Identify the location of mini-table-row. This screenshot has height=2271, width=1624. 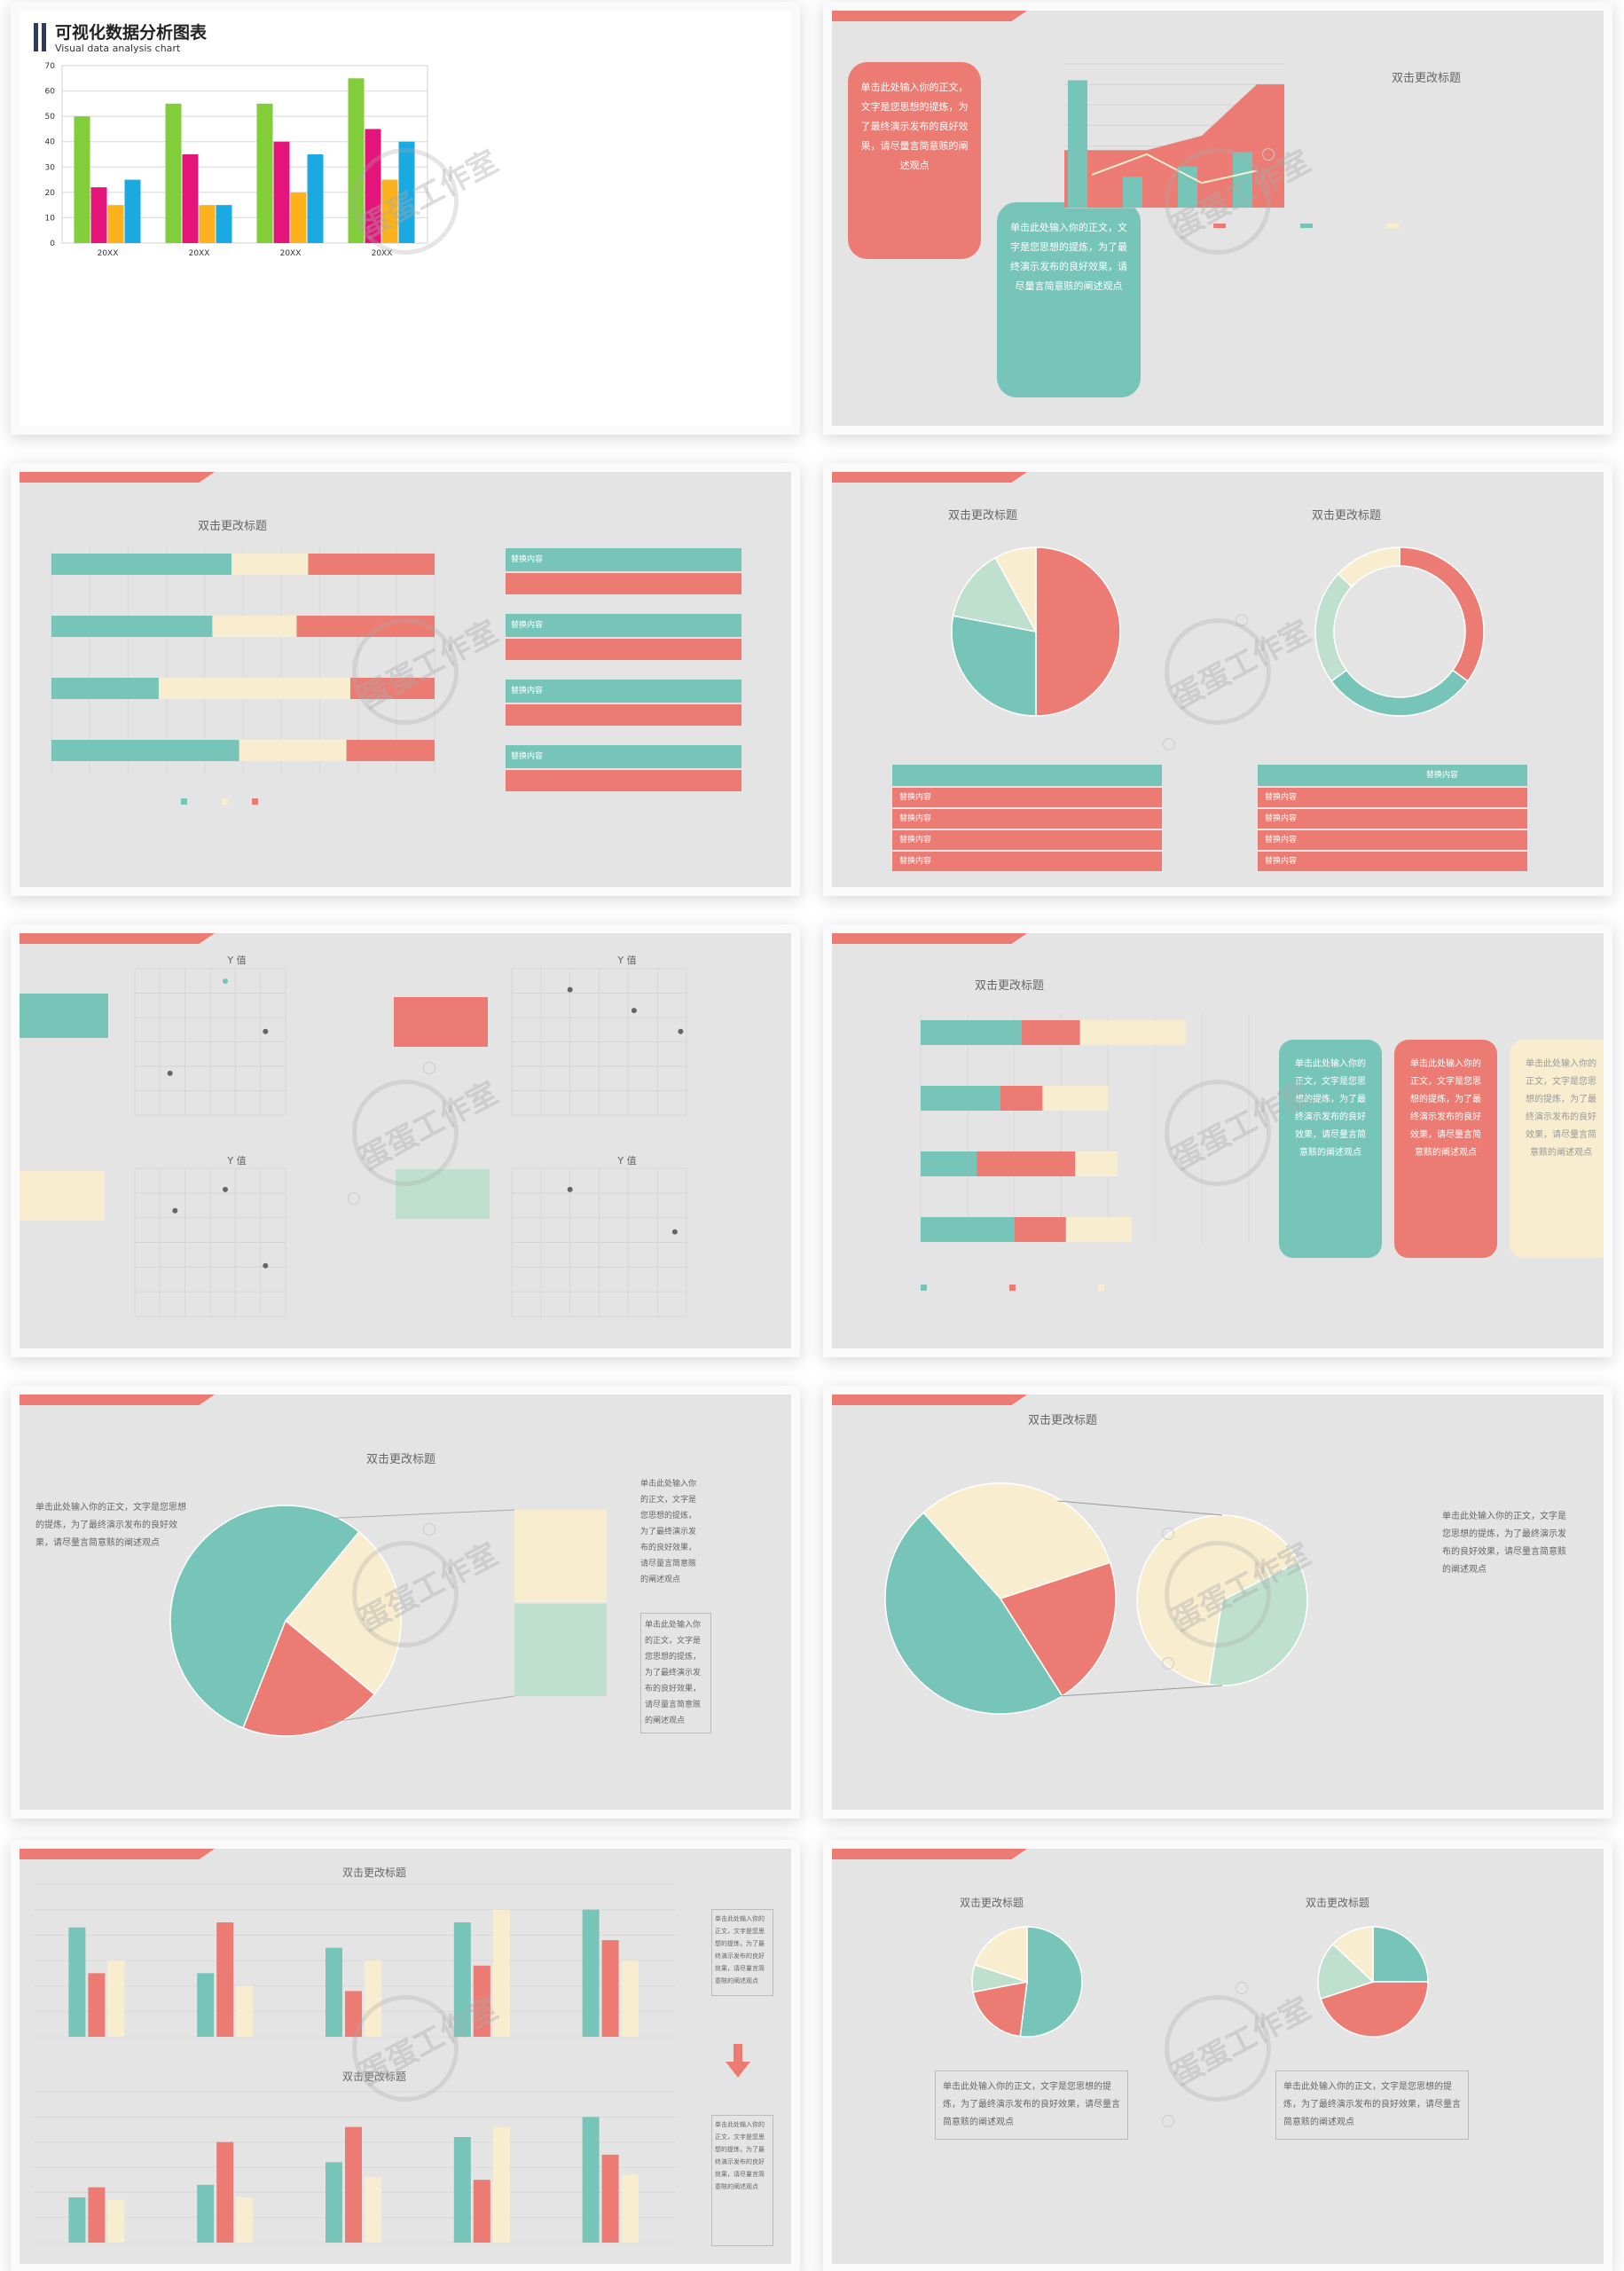
(624, 715).